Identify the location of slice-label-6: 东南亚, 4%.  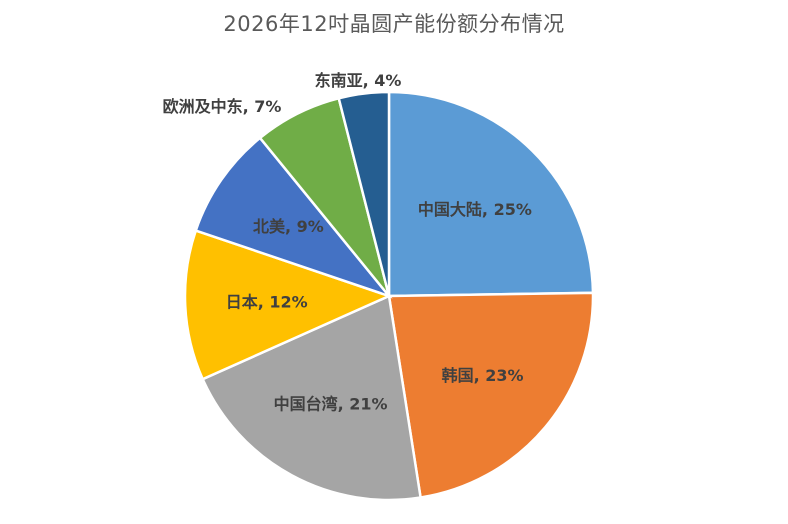
(358, 80).